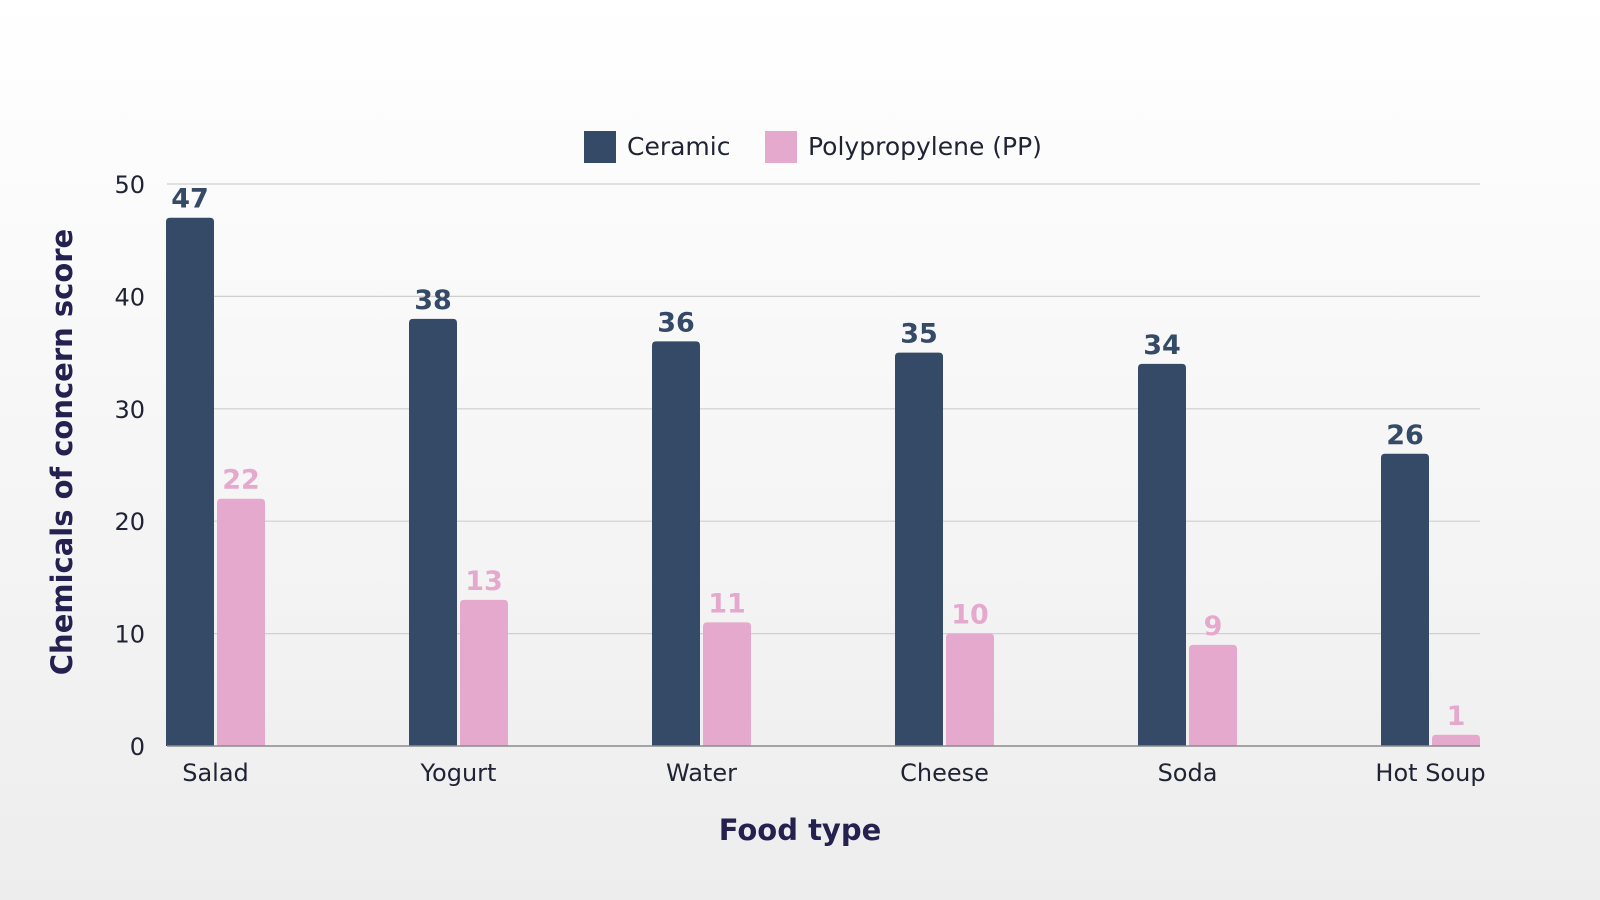  Describe the element at coordinates (1405, 435) in the screenshot. I see `data-label: 26` at that location.